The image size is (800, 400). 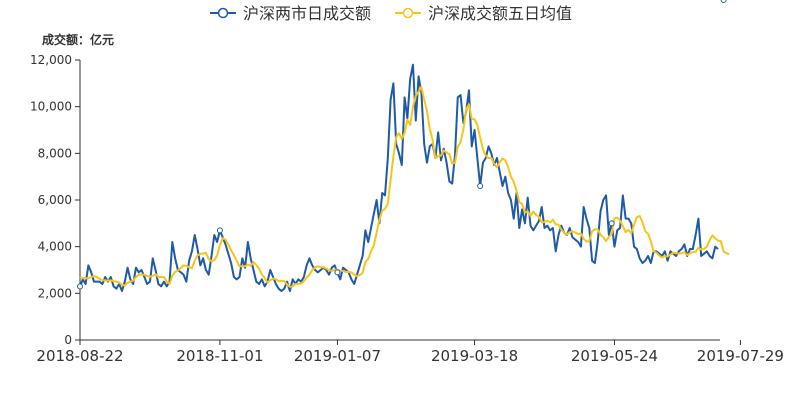 What do you see at coordinates (500, 13) in the screenshot?
I see `legend-label-ma5: 沪深成交额五日均值` at bounding box center [500, 13].